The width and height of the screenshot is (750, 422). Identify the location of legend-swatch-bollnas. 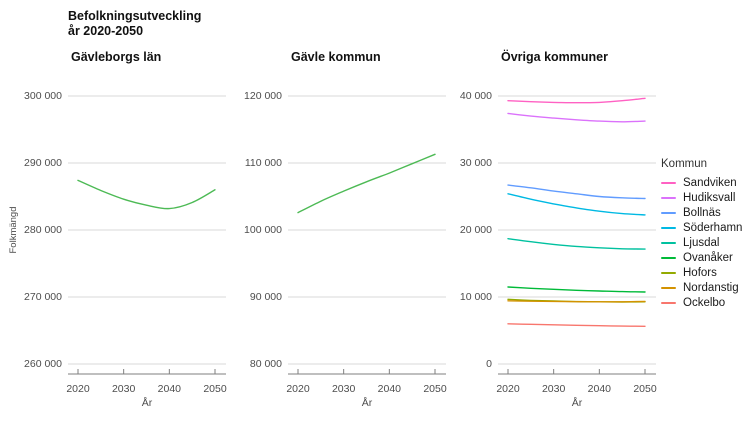
(668, 212).